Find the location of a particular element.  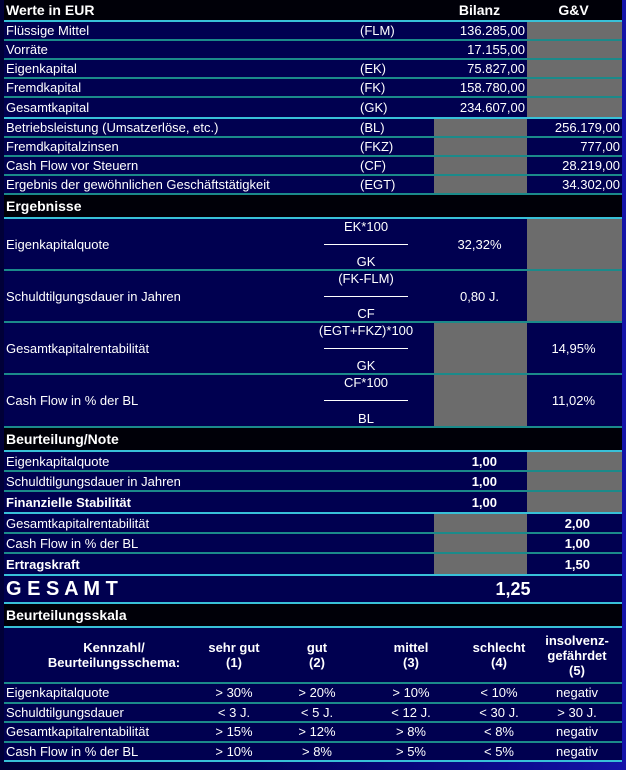

scale-column-header: insolvenz- gefährdet (5) is located at coordinates (577, 655).